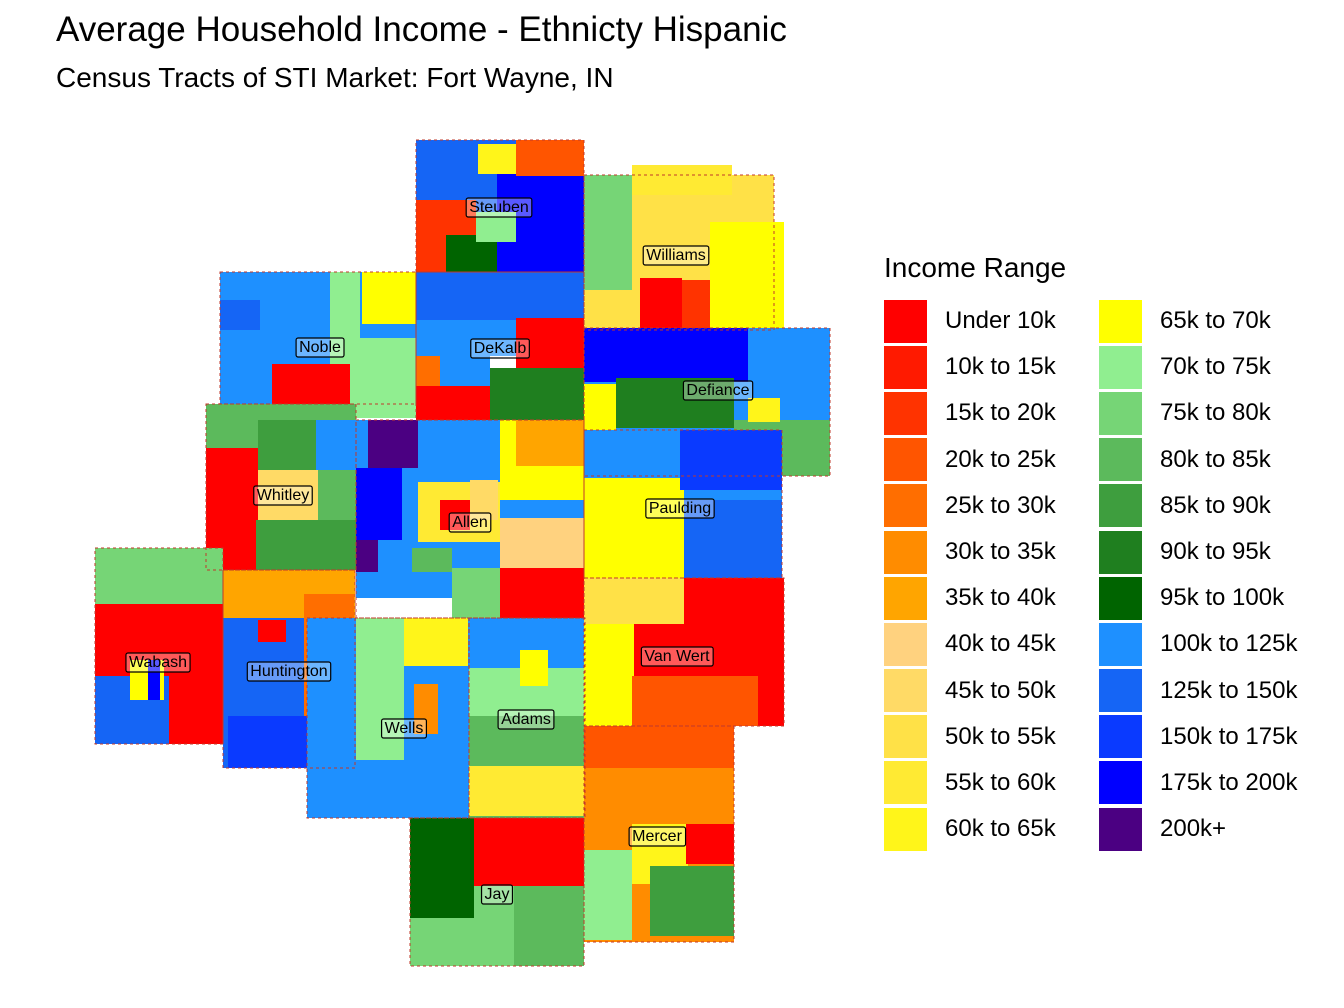  What do you see at coordinates (1198, 691) in the screenshot?
I see `legend-item: 125k to 150k` at bounding box center [1198, 691].